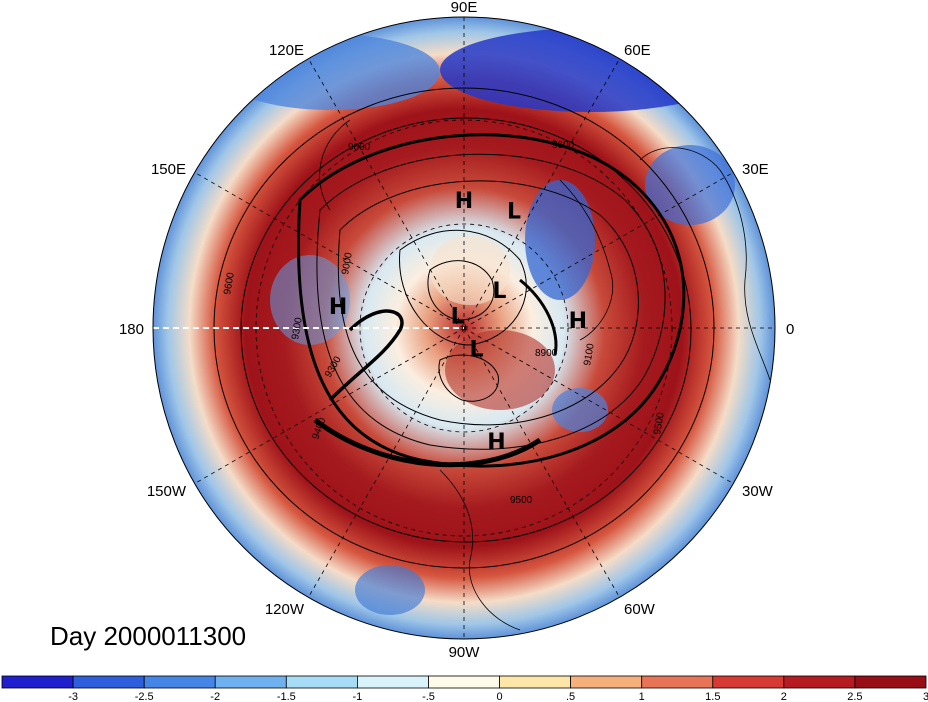 The height and width of the screenshot is (702, 928). What do you see at coordinates (347, 263) in the screenshot?
I see `contour-label: 9000` at bounding box center [347, 263].